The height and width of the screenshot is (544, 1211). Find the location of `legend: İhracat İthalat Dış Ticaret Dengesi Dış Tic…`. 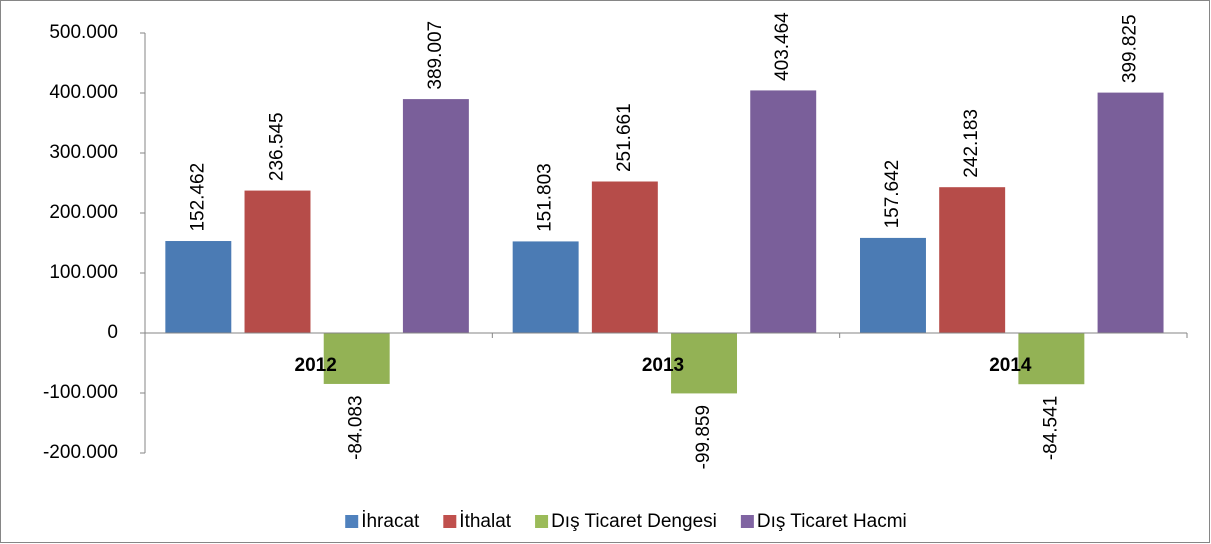

legend: İhracat İthalat Dış Ticaret Dengesi Dış Tic… is located at coordinates (626, 521).